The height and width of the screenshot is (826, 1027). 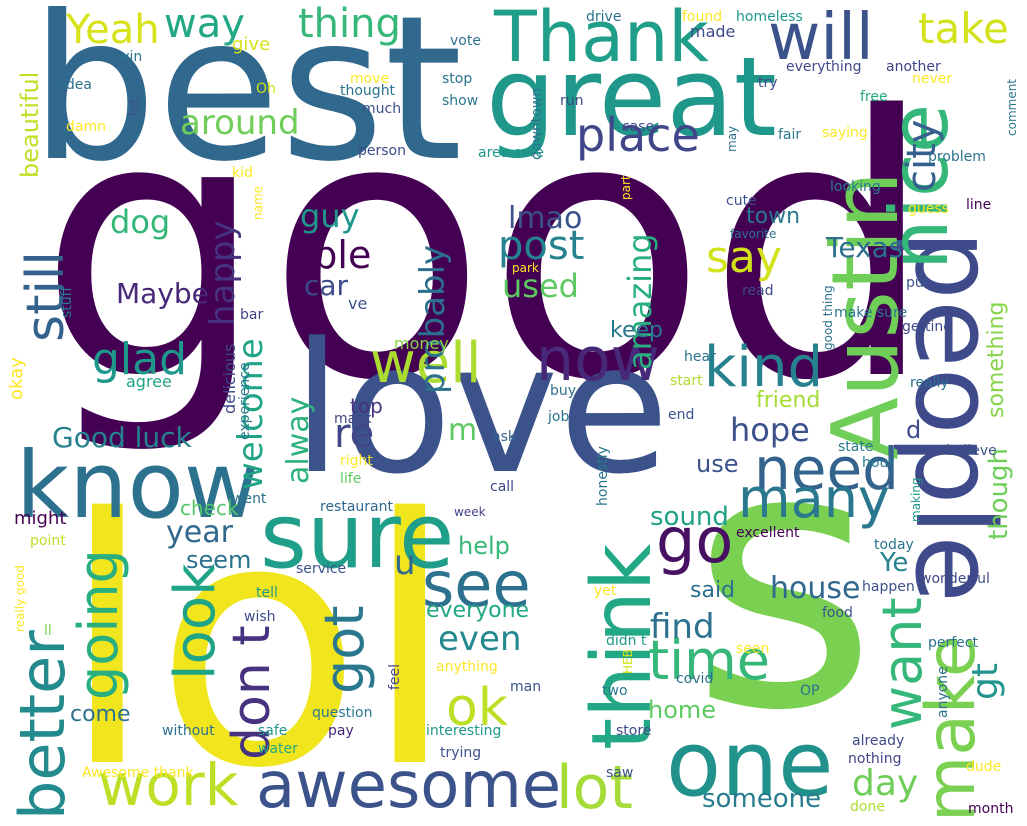 I want to click on word-look: look, so click(x=195, y=621).